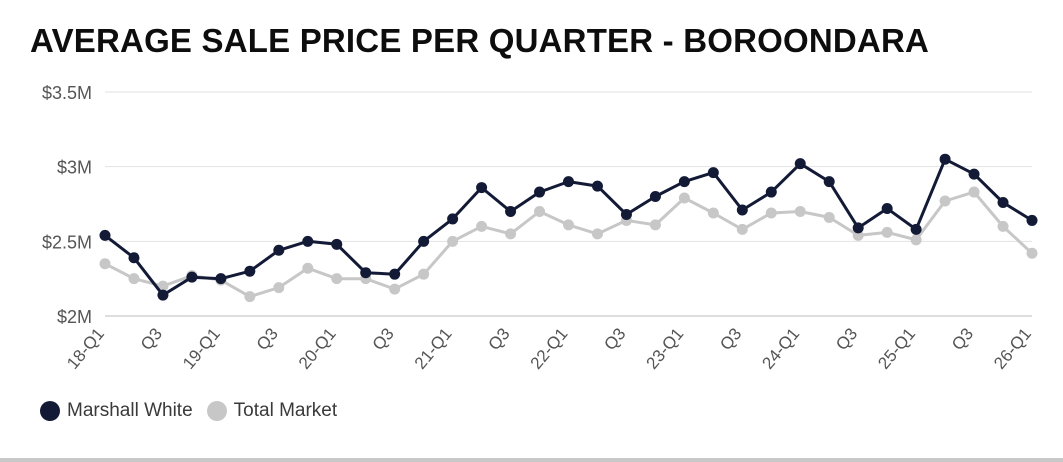  I want to click on y-tick-label: $3M, so click(74, 168).